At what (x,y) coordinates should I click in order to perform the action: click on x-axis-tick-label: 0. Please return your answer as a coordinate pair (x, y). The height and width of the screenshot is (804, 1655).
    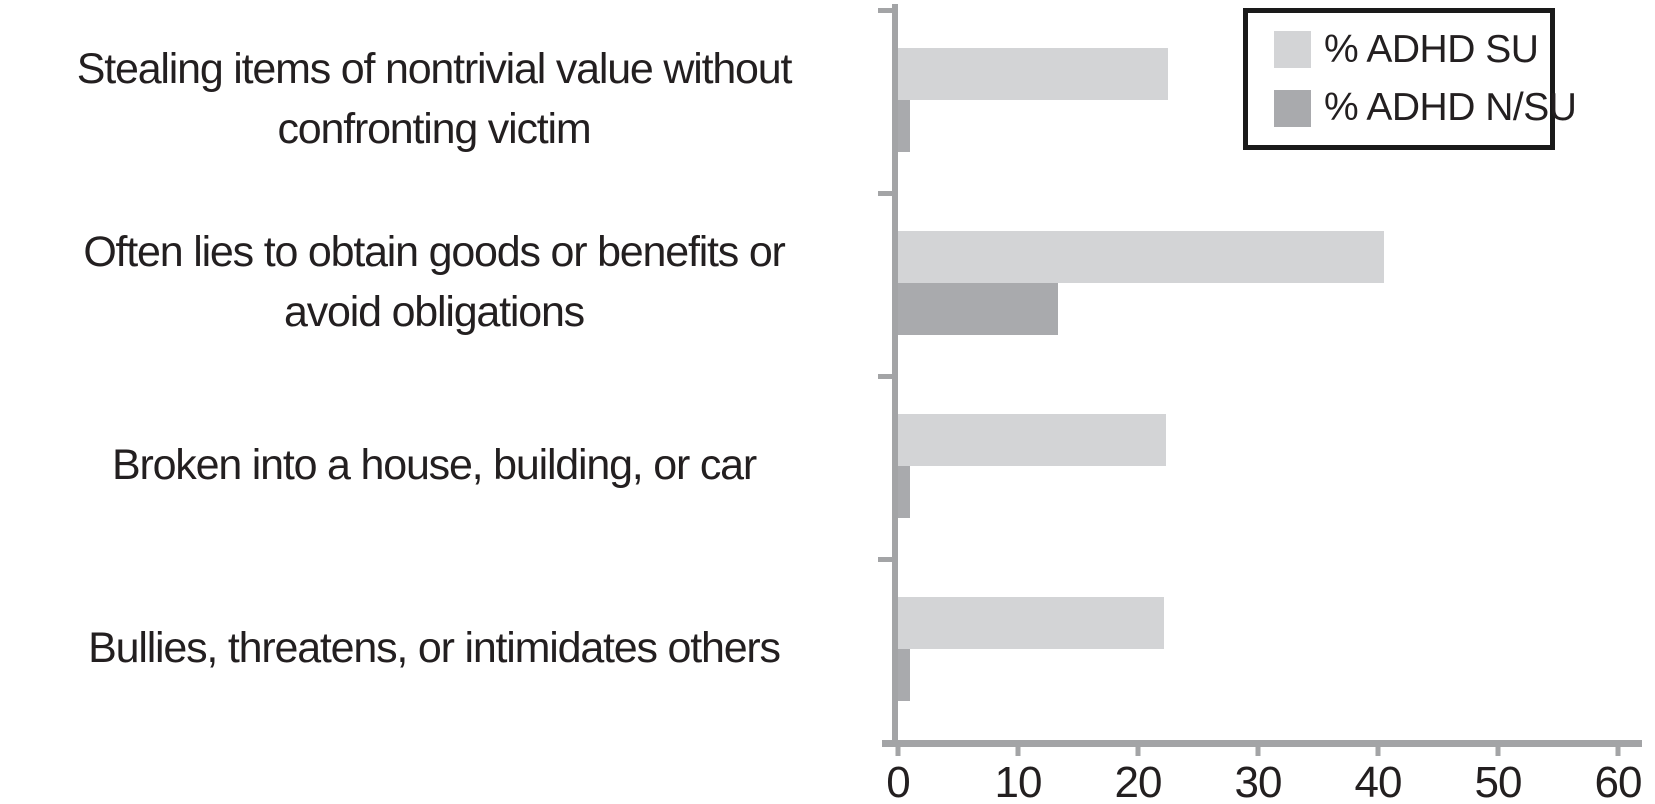
    Looking at the image, I should click on (898, 781).